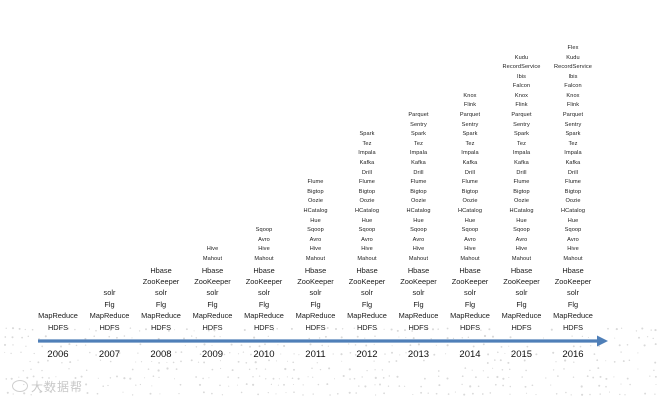  Describe the element at coordinates (573, 115) in the screenshot. I see `component-label: Parquet` at that location.